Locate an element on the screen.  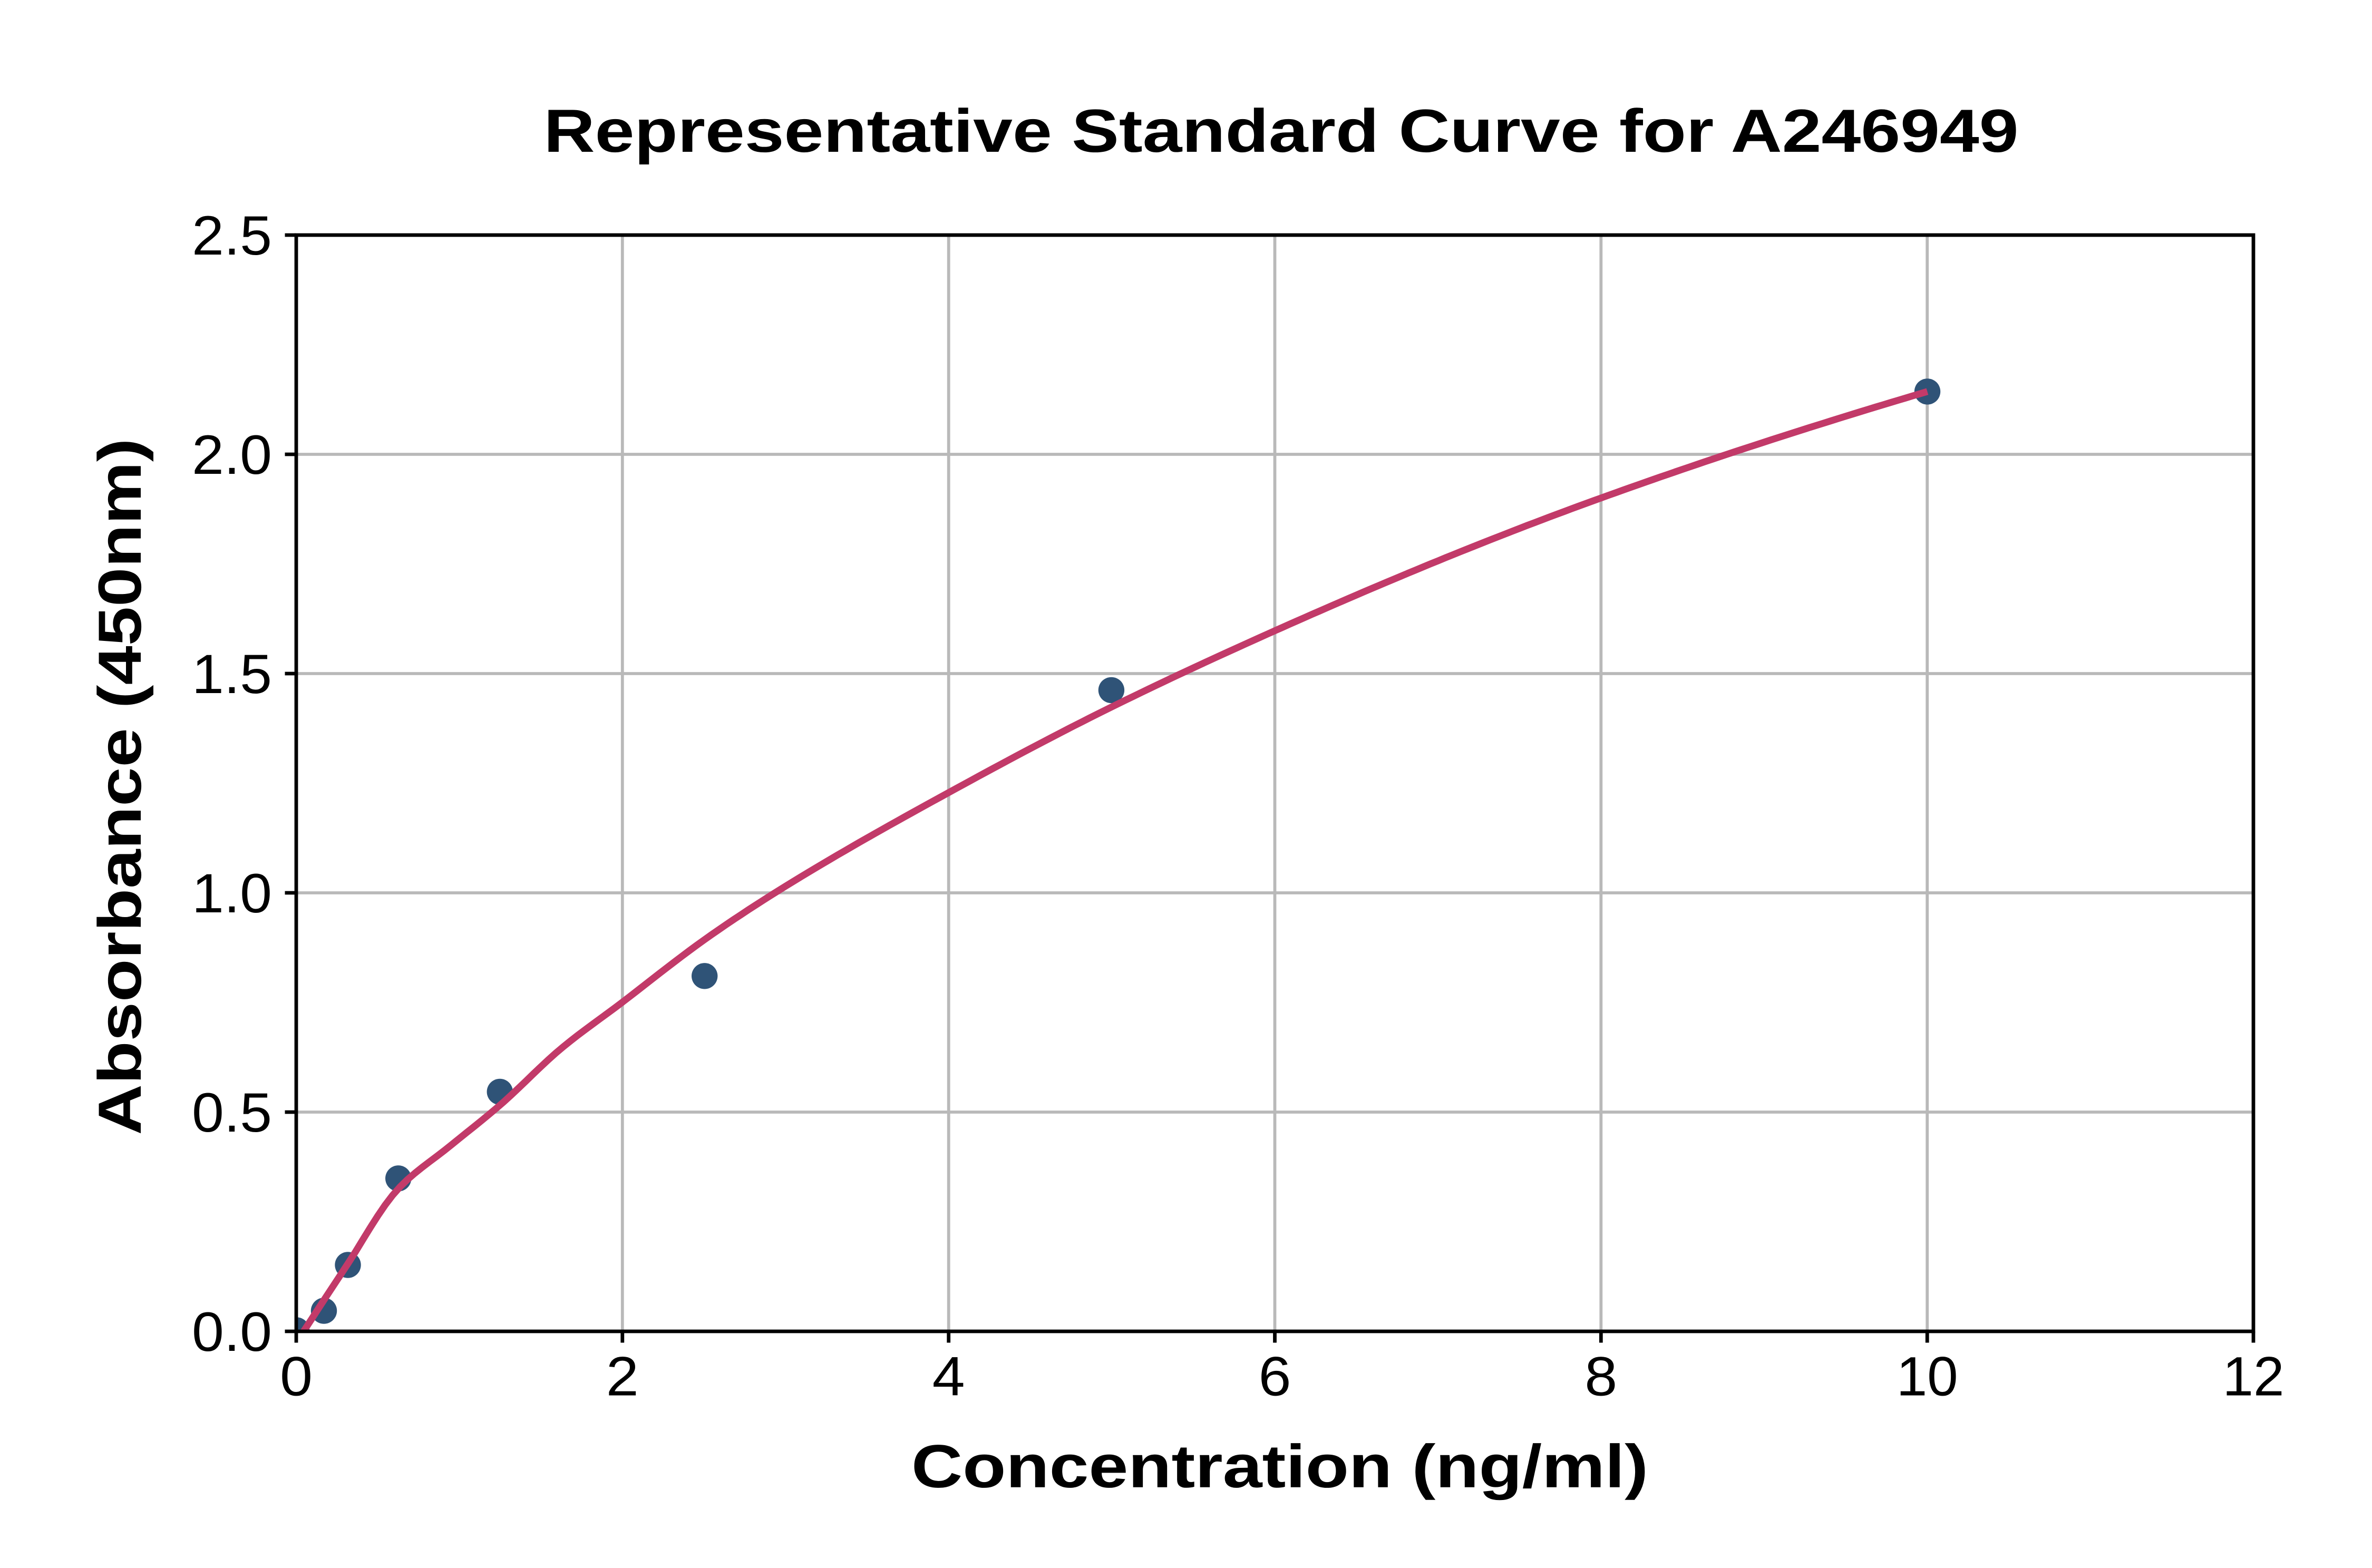
svg-text: 1.0 is located at coordinates (232, 894).